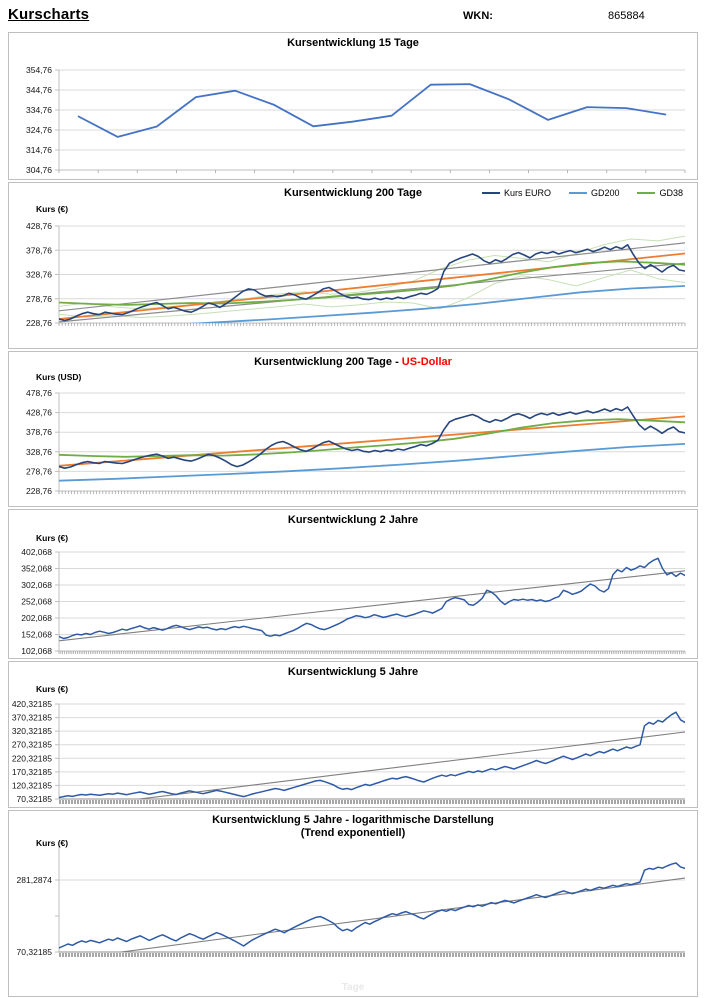 The image size is (706, 998). I want to click on svg-text: 152,068, so click(36, 635).